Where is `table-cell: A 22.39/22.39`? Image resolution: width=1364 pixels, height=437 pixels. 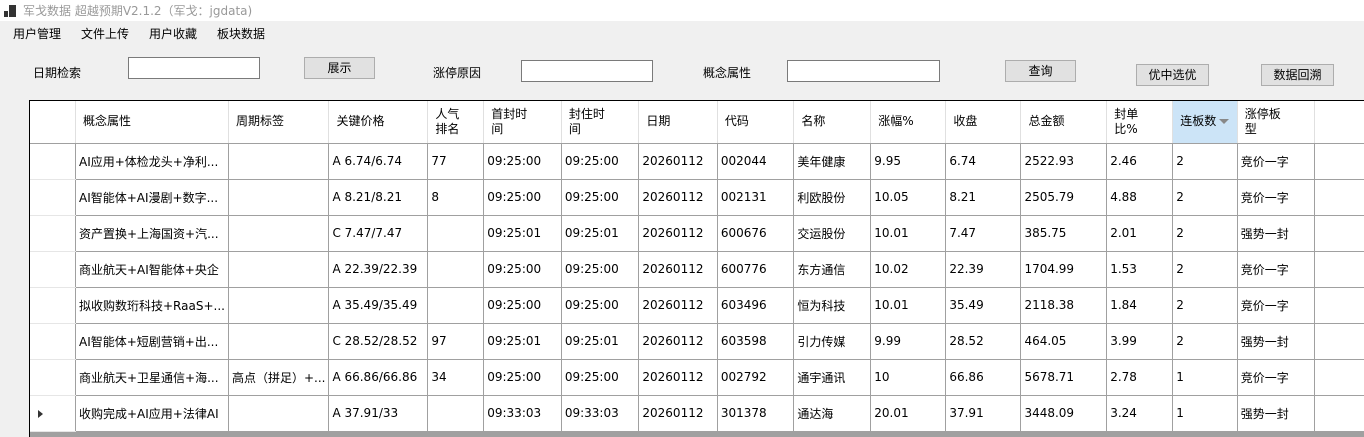 table-cell: A 22.39/22.39 is located at coordinates (378, 269).